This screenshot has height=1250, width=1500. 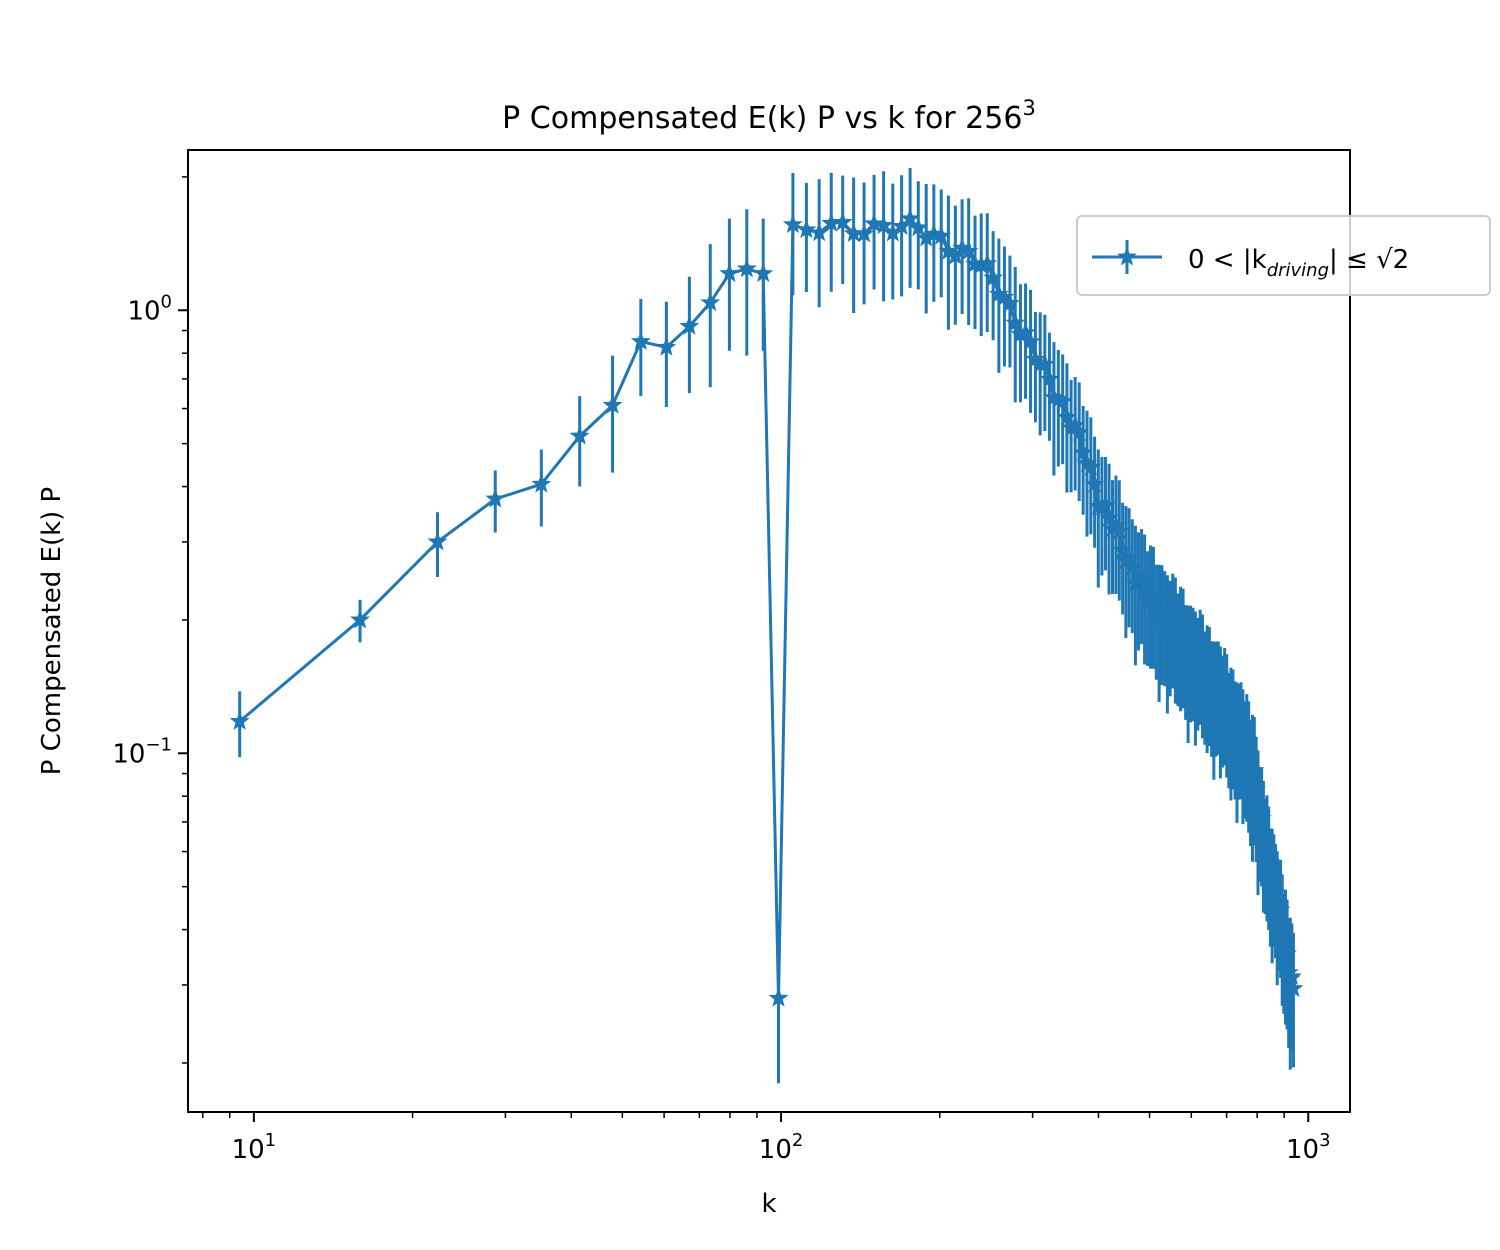 What do you see at coordinates (270, 1140) in the screenshot?
I see `x-tick-label-exp: 1` at bounding box center [270, 1140].